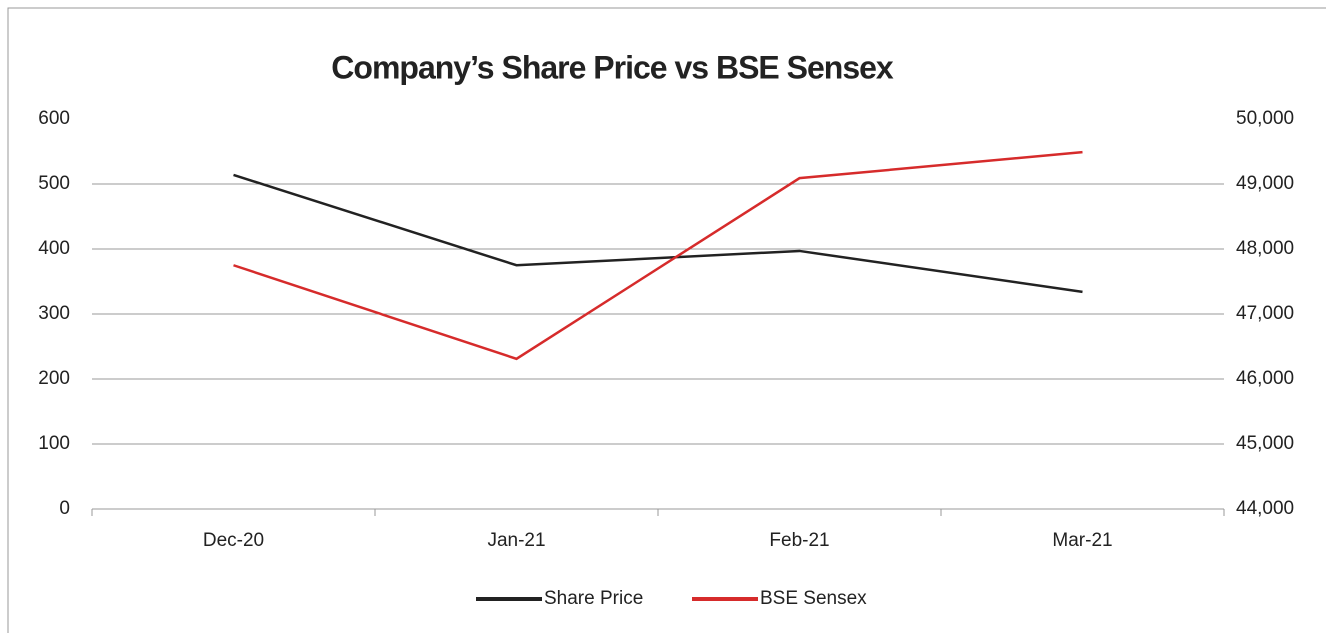 The width and height of the screenshot is (1326, 633). What do you see at coordinates (516, 540) in the screenshot?
I see `x-tick-label: Jan-21` at bounding box center [516, 540].